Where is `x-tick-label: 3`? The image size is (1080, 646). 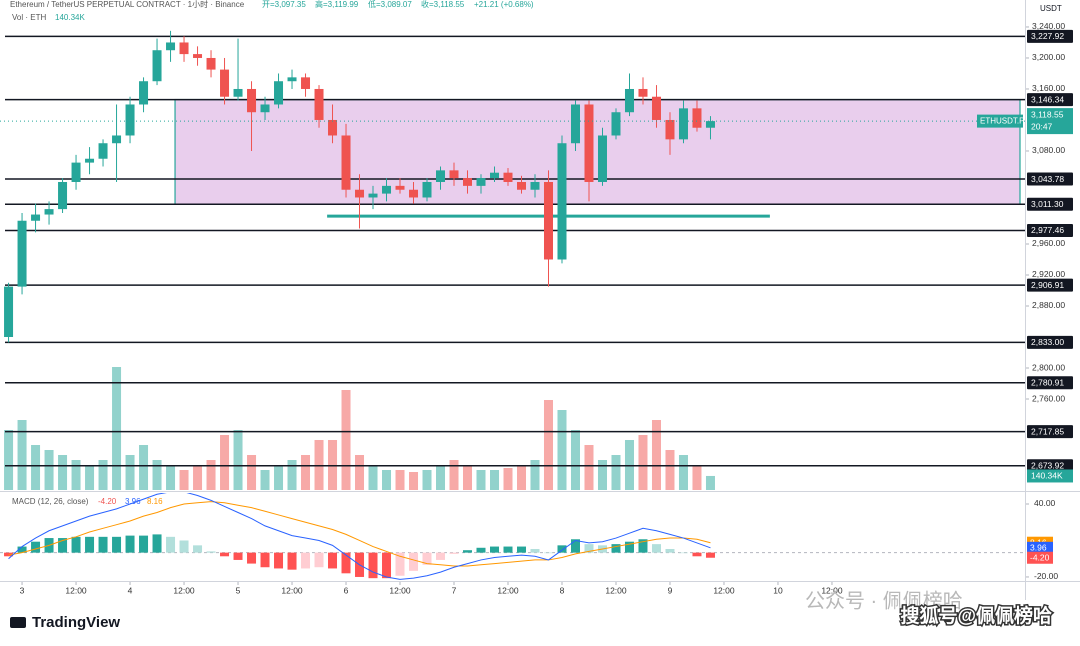 x-tick-label: 3 is located at coordinates (22, 590).